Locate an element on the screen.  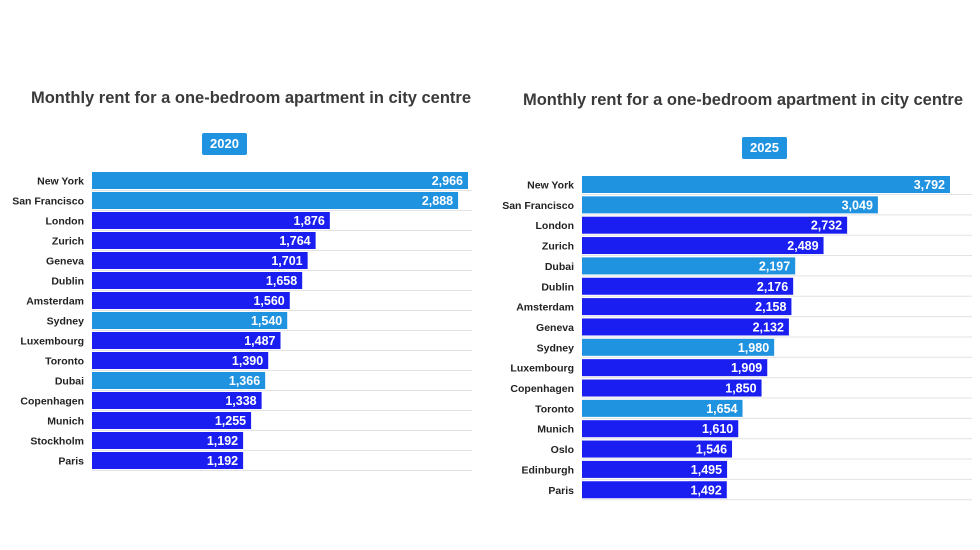
value-label: 2,132 is located at coordinates (768, 327).